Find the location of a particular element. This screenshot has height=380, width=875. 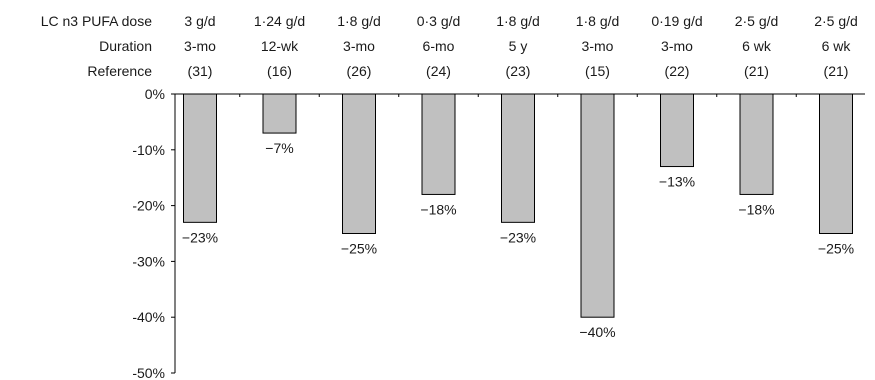

header-cell: 0·3 g/d is located at coordinates (439, 21).